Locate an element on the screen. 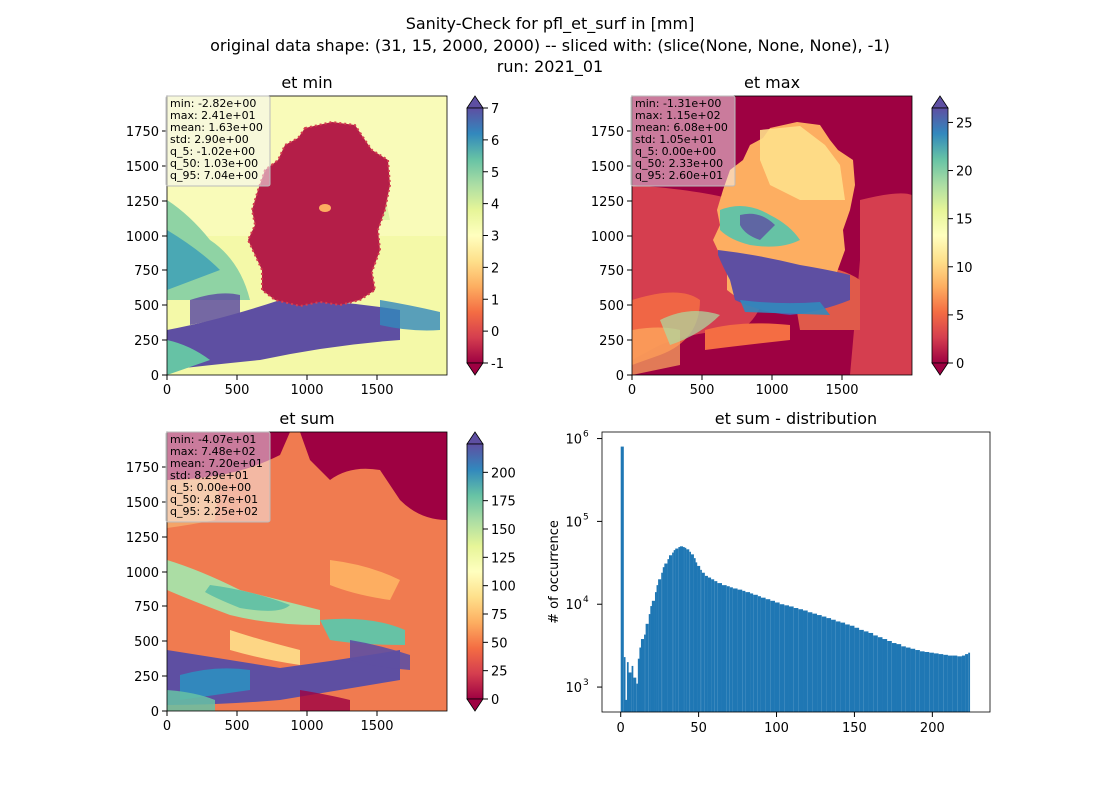 The height and width of the screenshot is (804, 1100). y-tick-0: 0 is located at coordinates (155, 712).